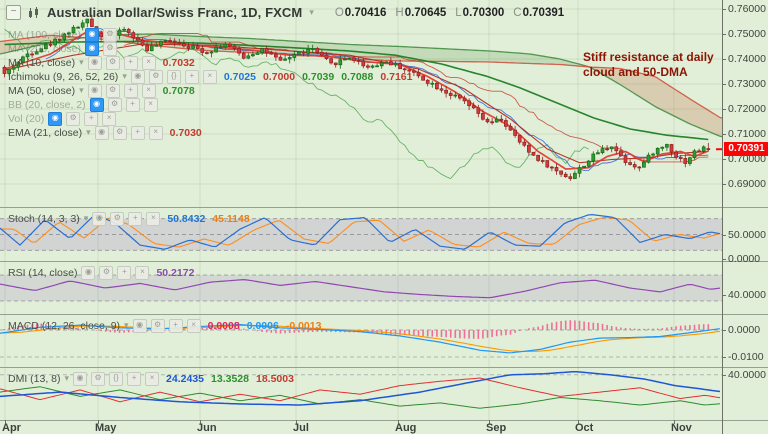 The height and width of the screenshot is (434, 768). What do you see at coordinates (178, 62) in the screenshot?
I see `ma10-value: 0.7032` at bounding box center [178, 62].